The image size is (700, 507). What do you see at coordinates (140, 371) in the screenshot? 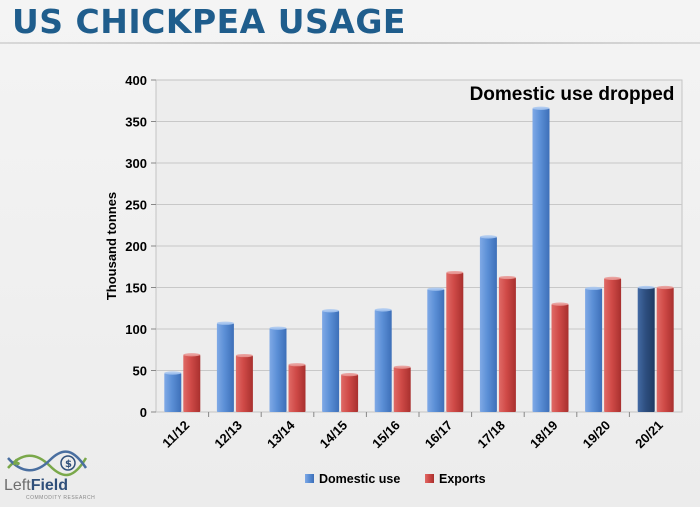
I see `y-tick-label: 50` at bounding box center [140, 371].